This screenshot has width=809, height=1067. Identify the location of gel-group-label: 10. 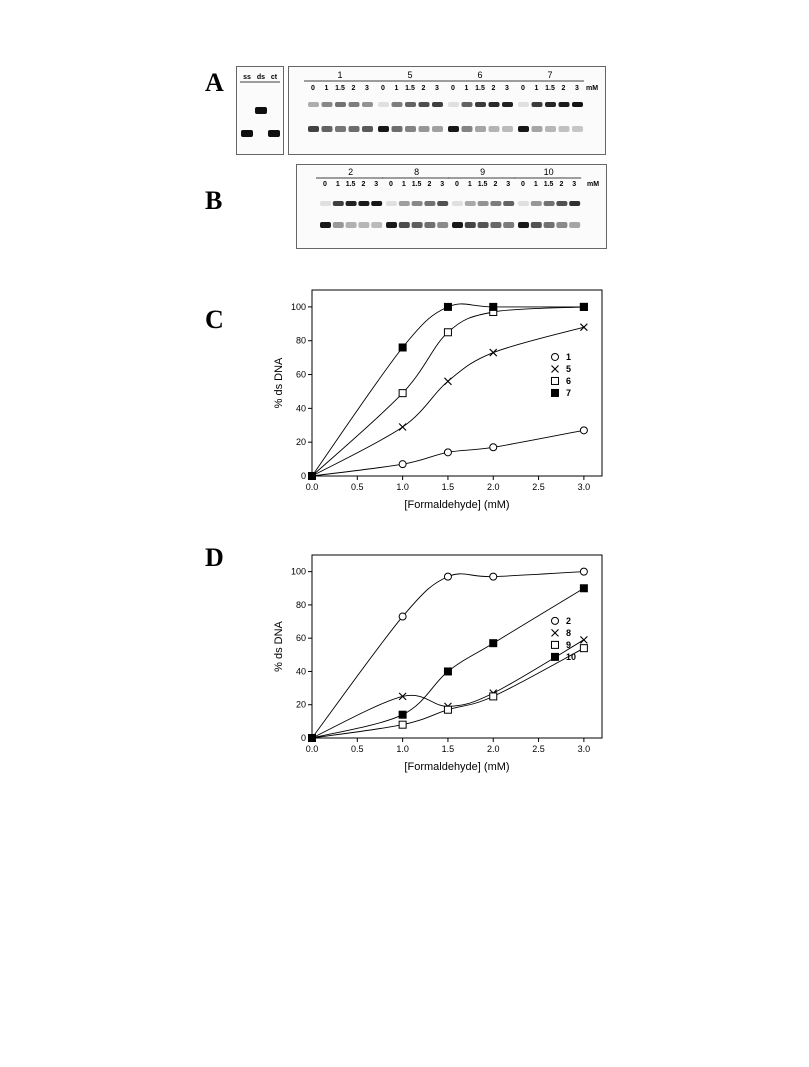
(549, 172).